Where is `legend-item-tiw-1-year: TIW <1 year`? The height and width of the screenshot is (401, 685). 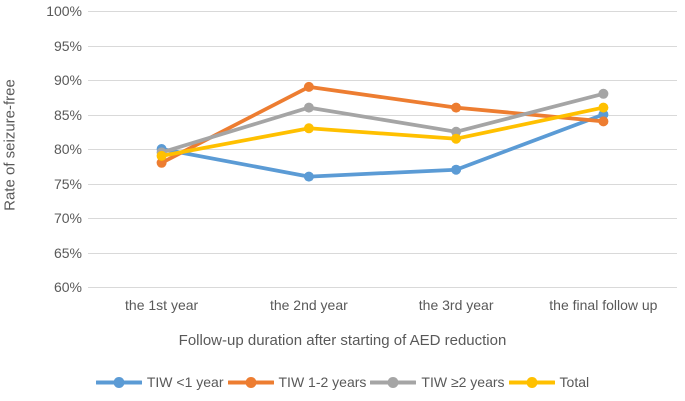 legend-item-tiw-1-year: TIW <1 year is located at coordinates (159, 382).